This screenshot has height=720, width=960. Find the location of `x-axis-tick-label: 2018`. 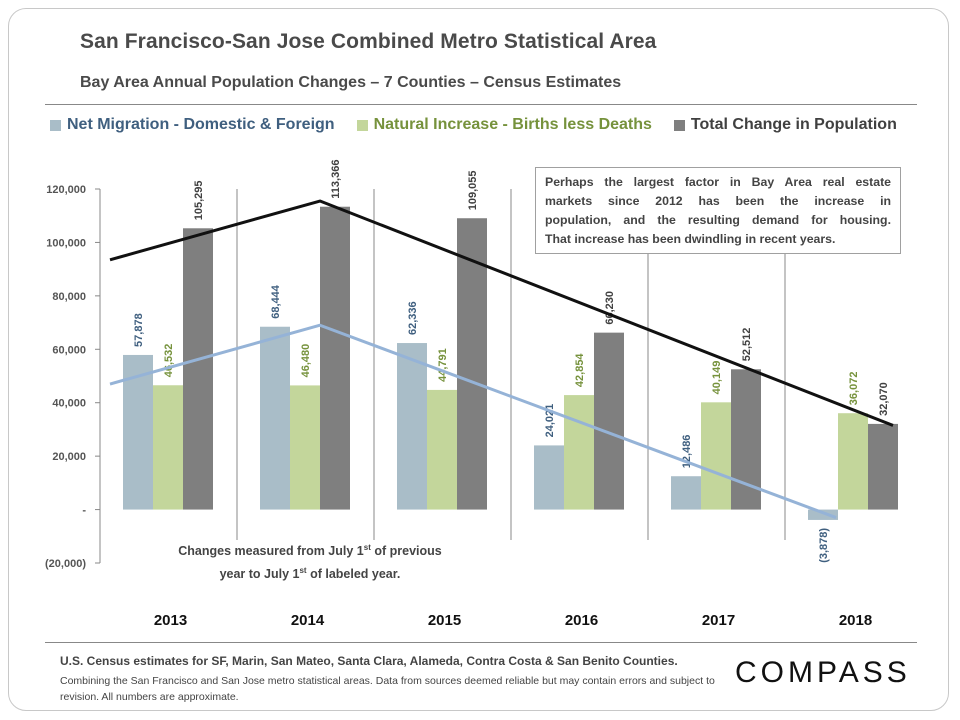

x-axis-tick-label: 2018 is located at coordinates (855, 620).